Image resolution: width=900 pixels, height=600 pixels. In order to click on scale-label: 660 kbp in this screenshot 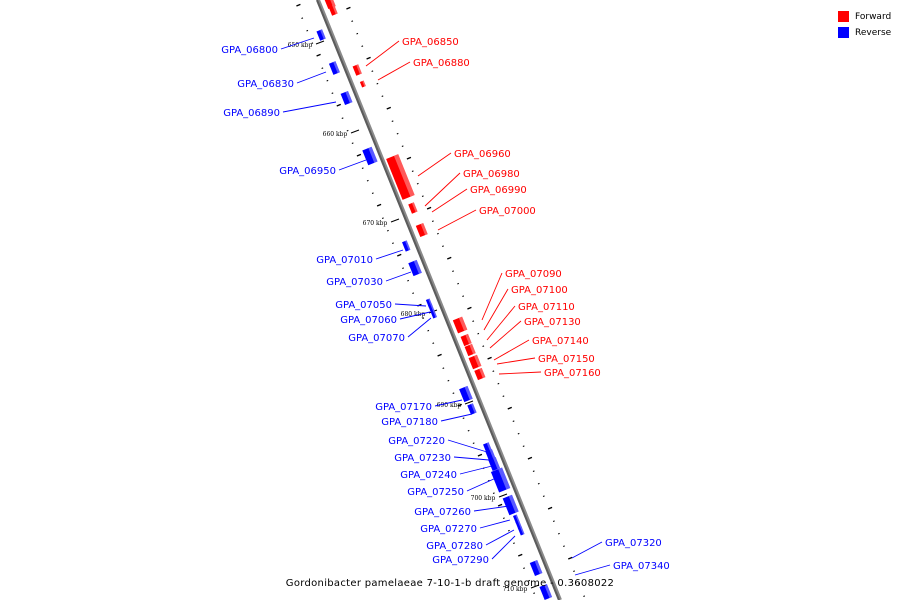, I will do `click(335, 134)`.